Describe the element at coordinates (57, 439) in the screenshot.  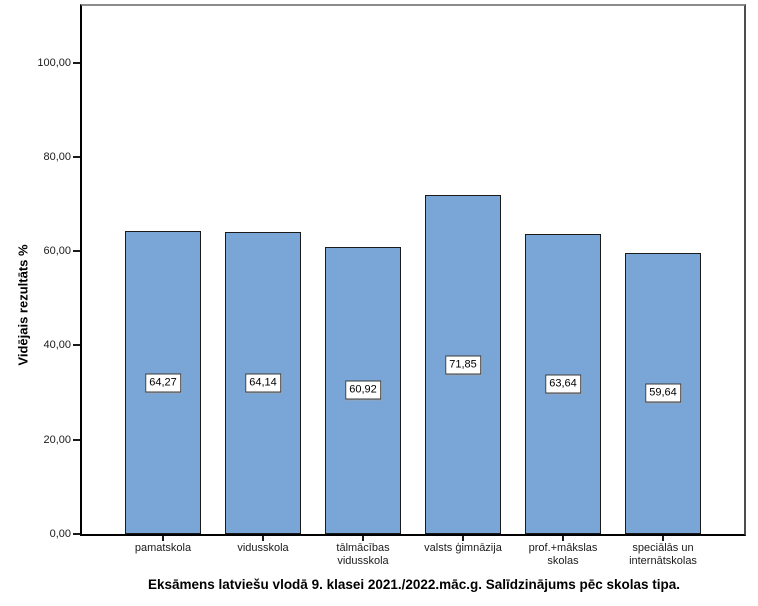
I see `y-tick-label: 20,00` at that location.